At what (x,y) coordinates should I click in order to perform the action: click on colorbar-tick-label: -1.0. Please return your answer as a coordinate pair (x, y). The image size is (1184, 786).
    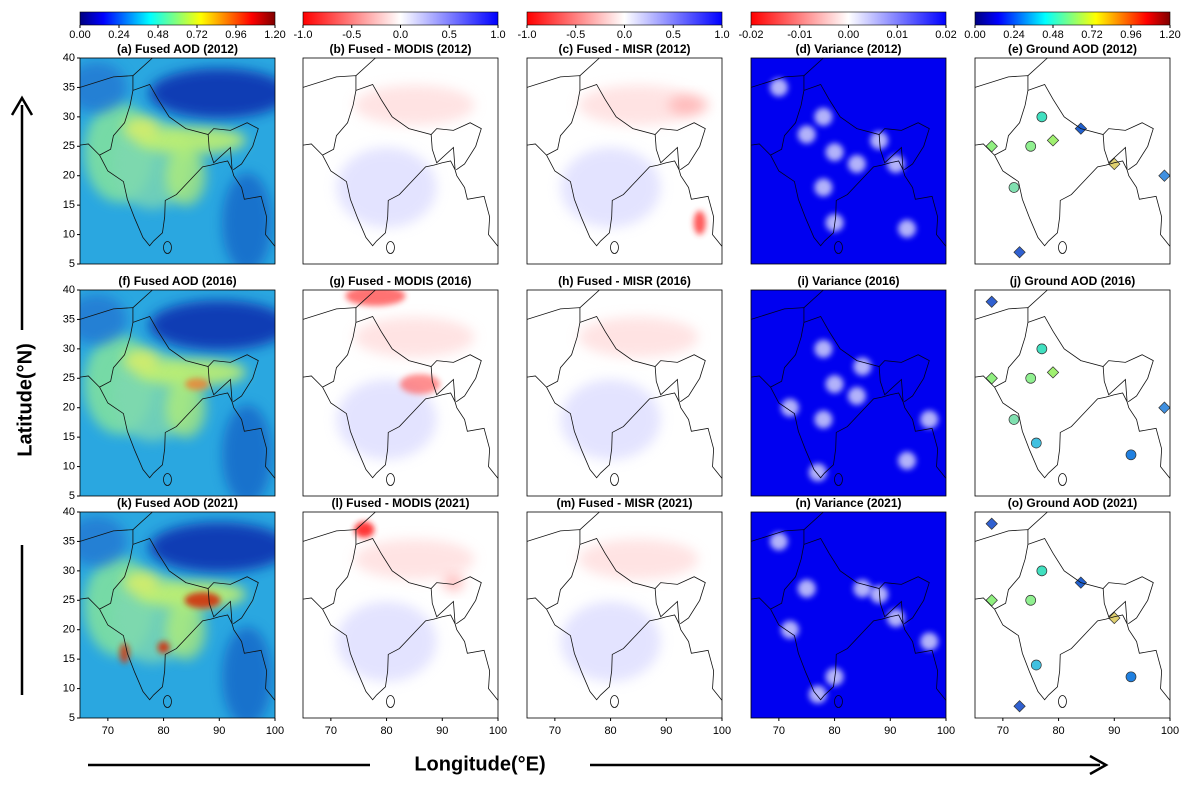
    Looking at the image, I should click on (303, 35).